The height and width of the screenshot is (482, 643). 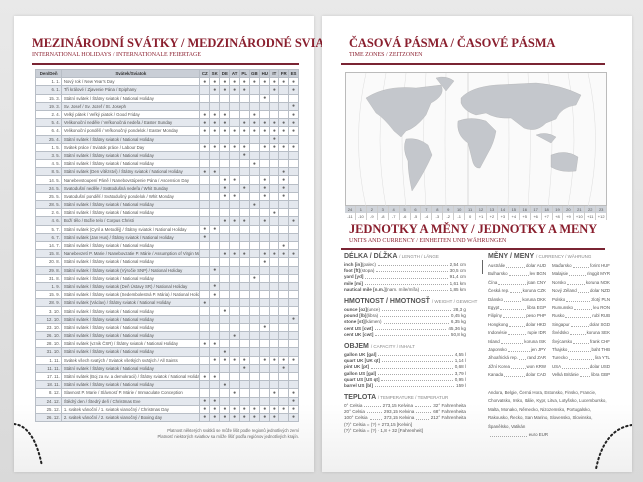 What do you see at coordinates (373, 322) in the screenshot?
I see `unit-local-name: (kámen)` at bounding box center [373, 322].